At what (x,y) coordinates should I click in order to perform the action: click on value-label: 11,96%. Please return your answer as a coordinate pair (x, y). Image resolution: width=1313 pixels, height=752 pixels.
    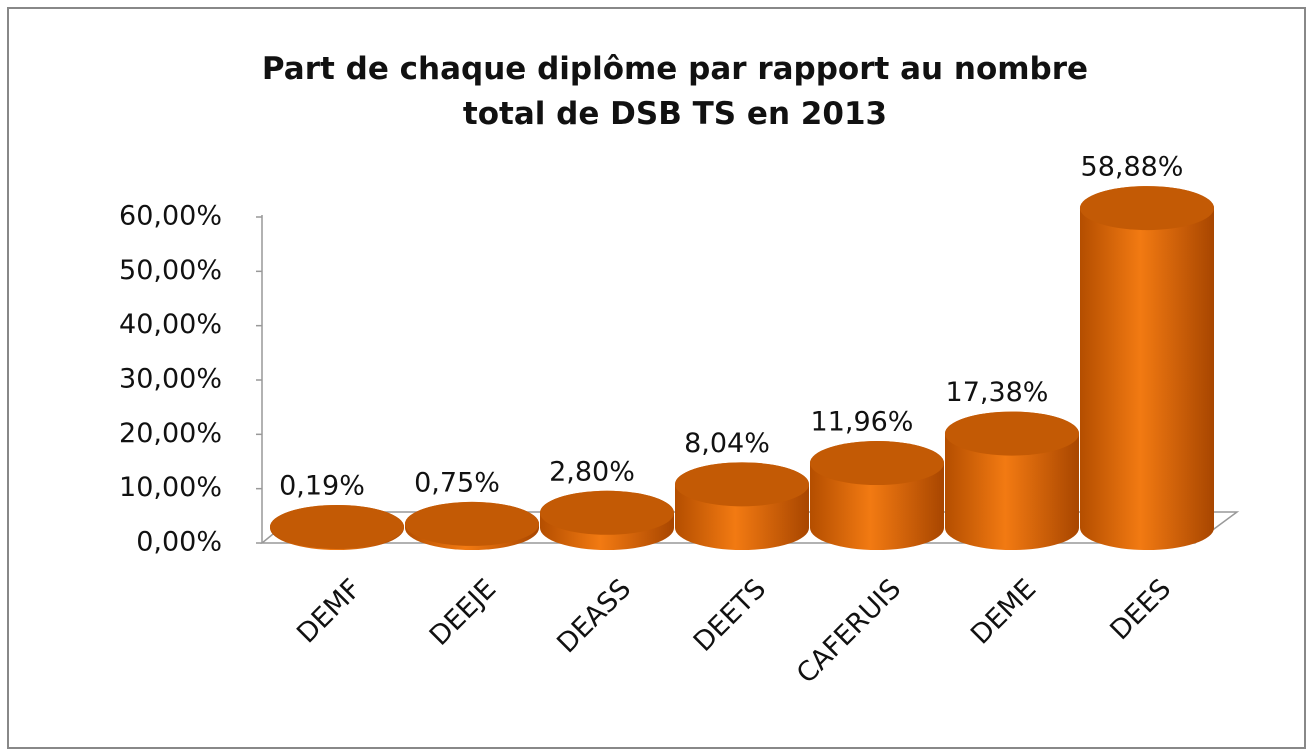
    Looking at the image, I should click on (862, 422).